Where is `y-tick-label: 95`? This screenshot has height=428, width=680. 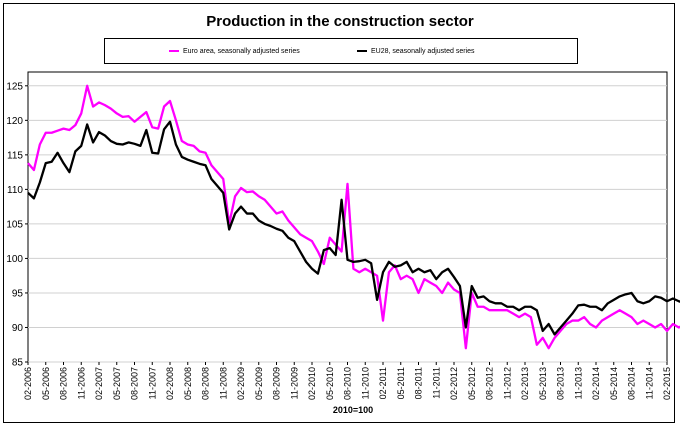
y-tick-label: 95 is located at coordinates (18, 293).